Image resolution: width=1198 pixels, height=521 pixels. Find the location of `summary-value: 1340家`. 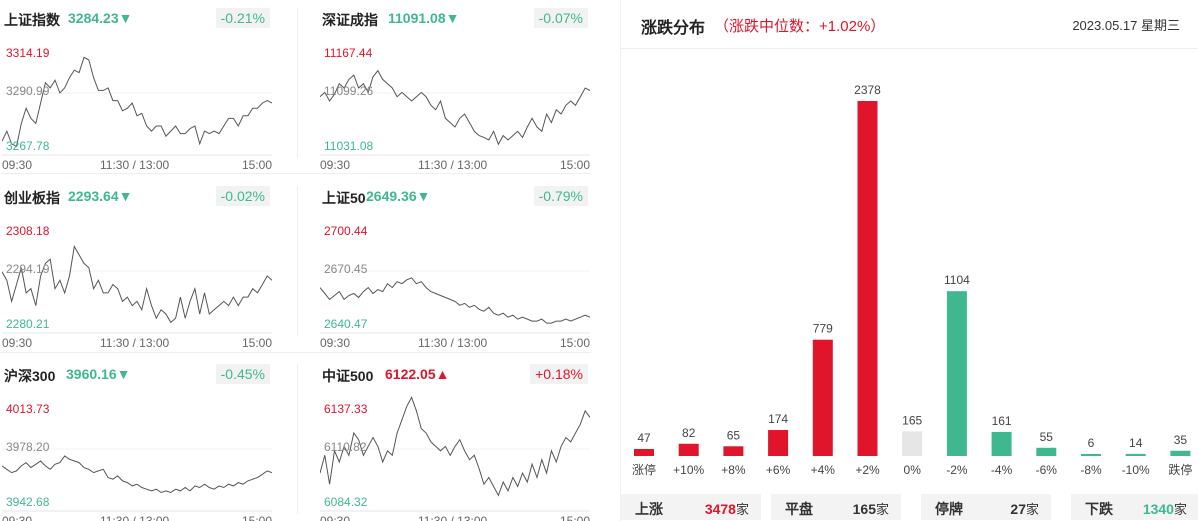

summary-value: 1340家 is located at coordinates (1164, 509).